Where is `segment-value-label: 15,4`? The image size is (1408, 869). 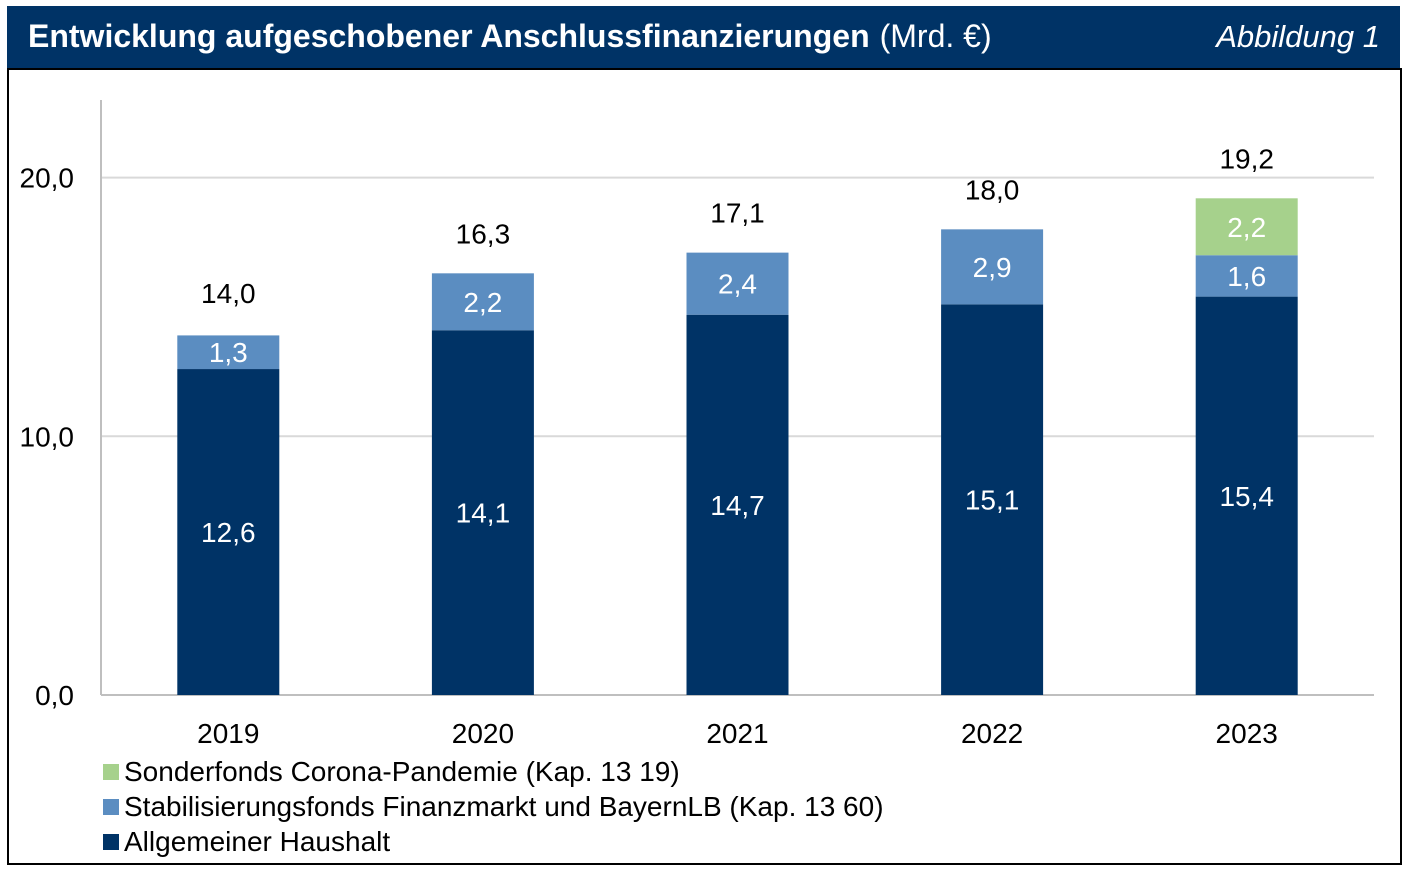
segment-value-label: 15,4 is located at coordinates (1246, 496).